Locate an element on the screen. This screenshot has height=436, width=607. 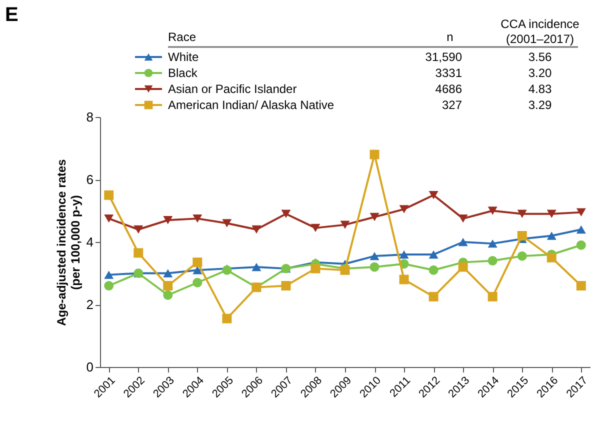
text: 4686 is located at coordinates (448, 89).